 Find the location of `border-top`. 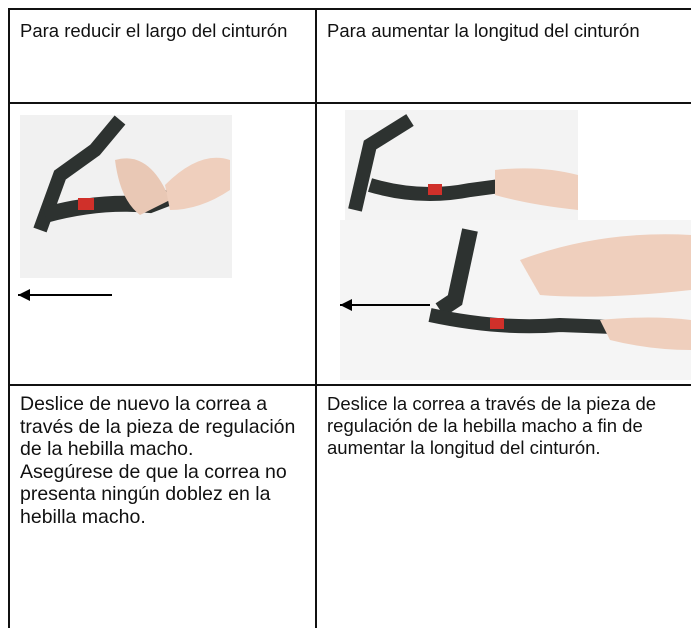

border-top is located at coordinates (349, 9).